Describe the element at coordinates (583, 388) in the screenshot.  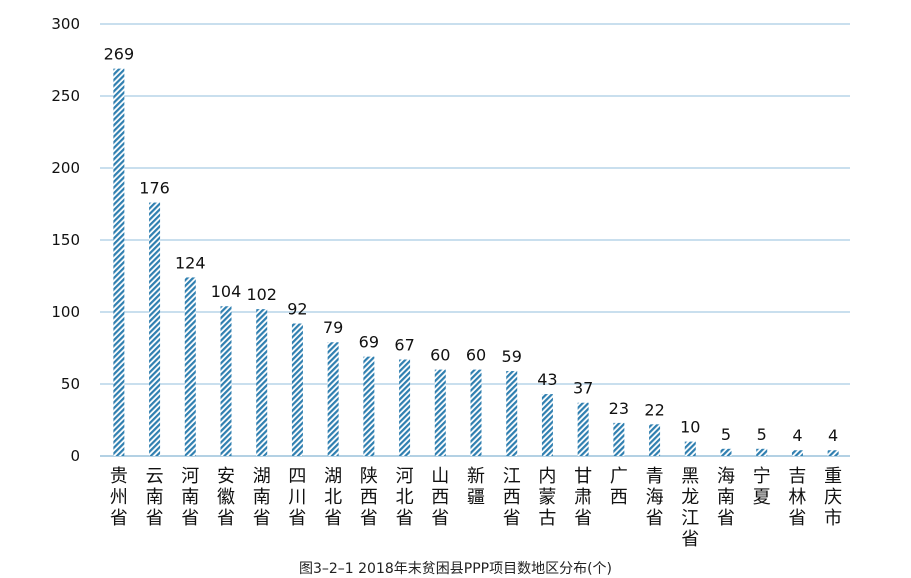
I see `data-label: 37` at that location.